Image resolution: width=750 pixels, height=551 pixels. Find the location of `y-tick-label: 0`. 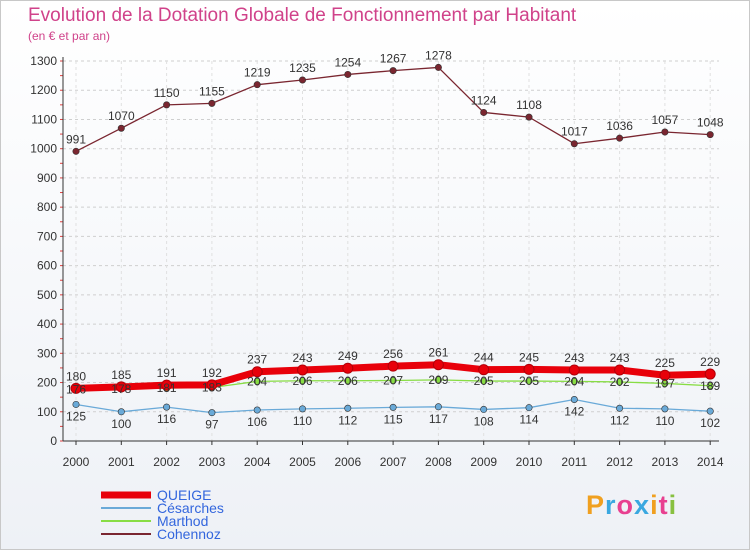

y-tick-label: 0 is located at coordinates (53, 441).